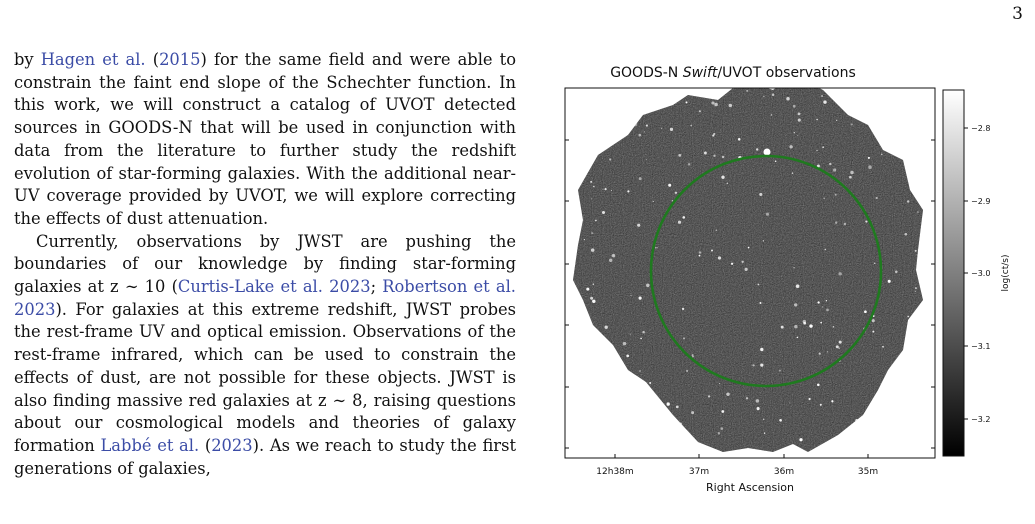 Image resolution: width=1035 pixels, height=524 pixels. Describe the element at coordinates (205, 445) in the screenshot. I see `text-run: (` at that location.